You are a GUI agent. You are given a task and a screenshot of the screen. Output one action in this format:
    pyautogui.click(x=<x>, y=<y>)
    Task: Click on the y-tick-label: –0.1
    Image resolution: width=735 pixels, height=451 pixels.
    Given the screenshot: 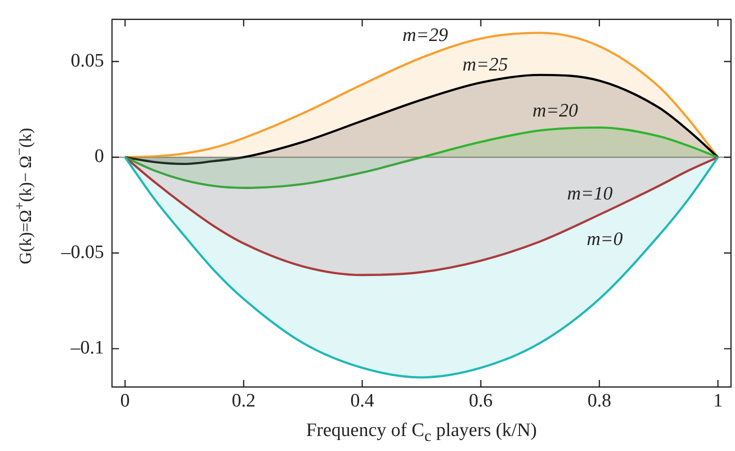 What is the action you would take?
    pyautogui.click(x=87, y=348)
    